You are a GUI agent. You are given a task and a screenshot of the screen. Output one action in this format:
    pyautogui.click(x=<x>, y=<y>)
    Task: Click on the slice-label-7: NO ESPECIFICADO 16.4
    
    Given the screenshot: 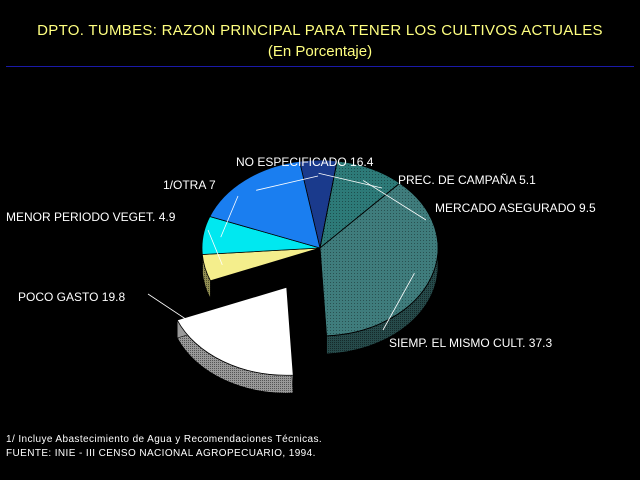 What is the action you would take?
    pyautogui.click(x=305, y=162)
    